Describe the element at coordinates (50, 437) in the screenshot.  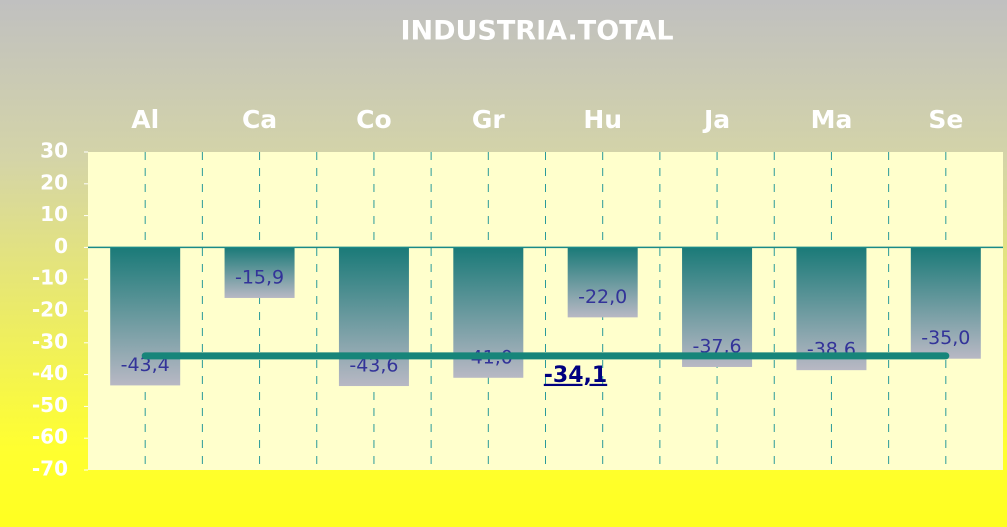
I see `y-tick-label: -60` at that location.